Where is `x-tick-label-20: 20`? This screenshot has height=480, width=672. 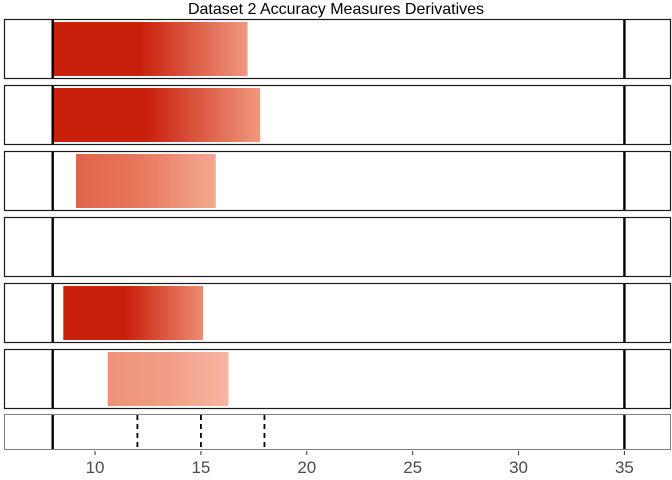
x-tick-label-20: 20 is located at coordinates (306, 467).